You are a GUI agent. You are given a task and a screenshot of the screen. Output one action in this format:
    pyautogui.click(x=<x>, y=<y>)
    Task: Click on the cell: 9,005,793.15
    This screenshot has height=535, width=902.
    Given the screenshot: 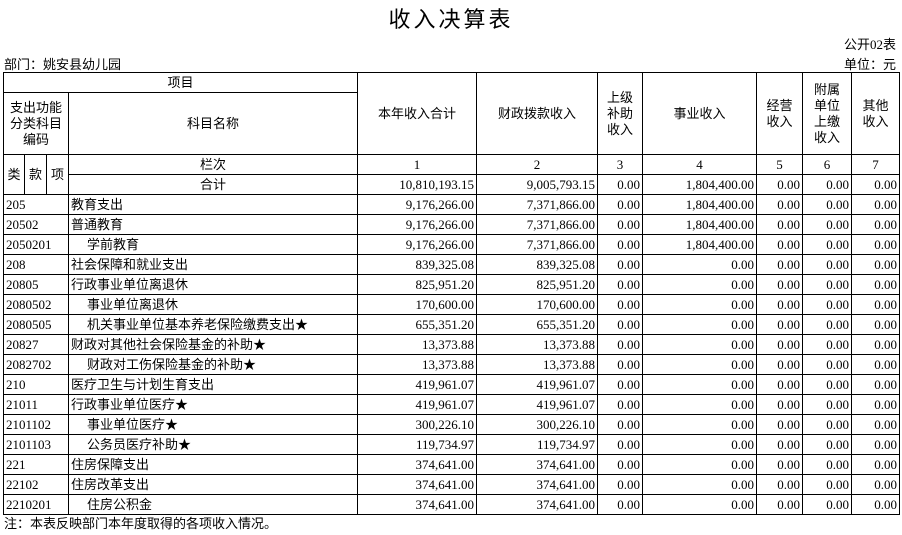 What is the action you would take?
    pyautogui.click(x=537, y=184)
    